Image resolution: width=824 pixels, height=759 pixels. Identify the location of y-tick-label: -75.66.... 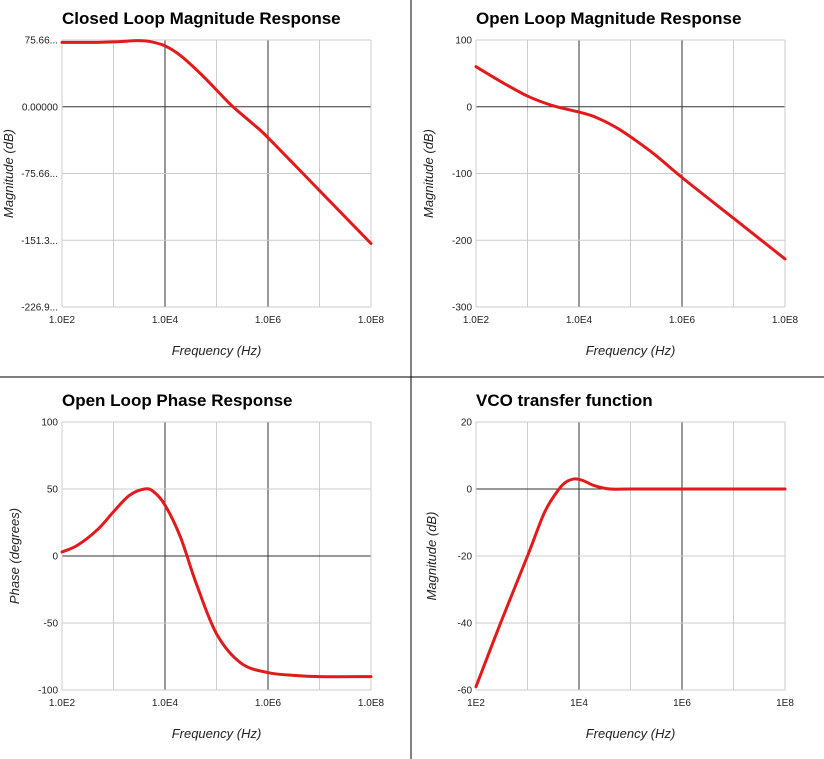
(39, 174).